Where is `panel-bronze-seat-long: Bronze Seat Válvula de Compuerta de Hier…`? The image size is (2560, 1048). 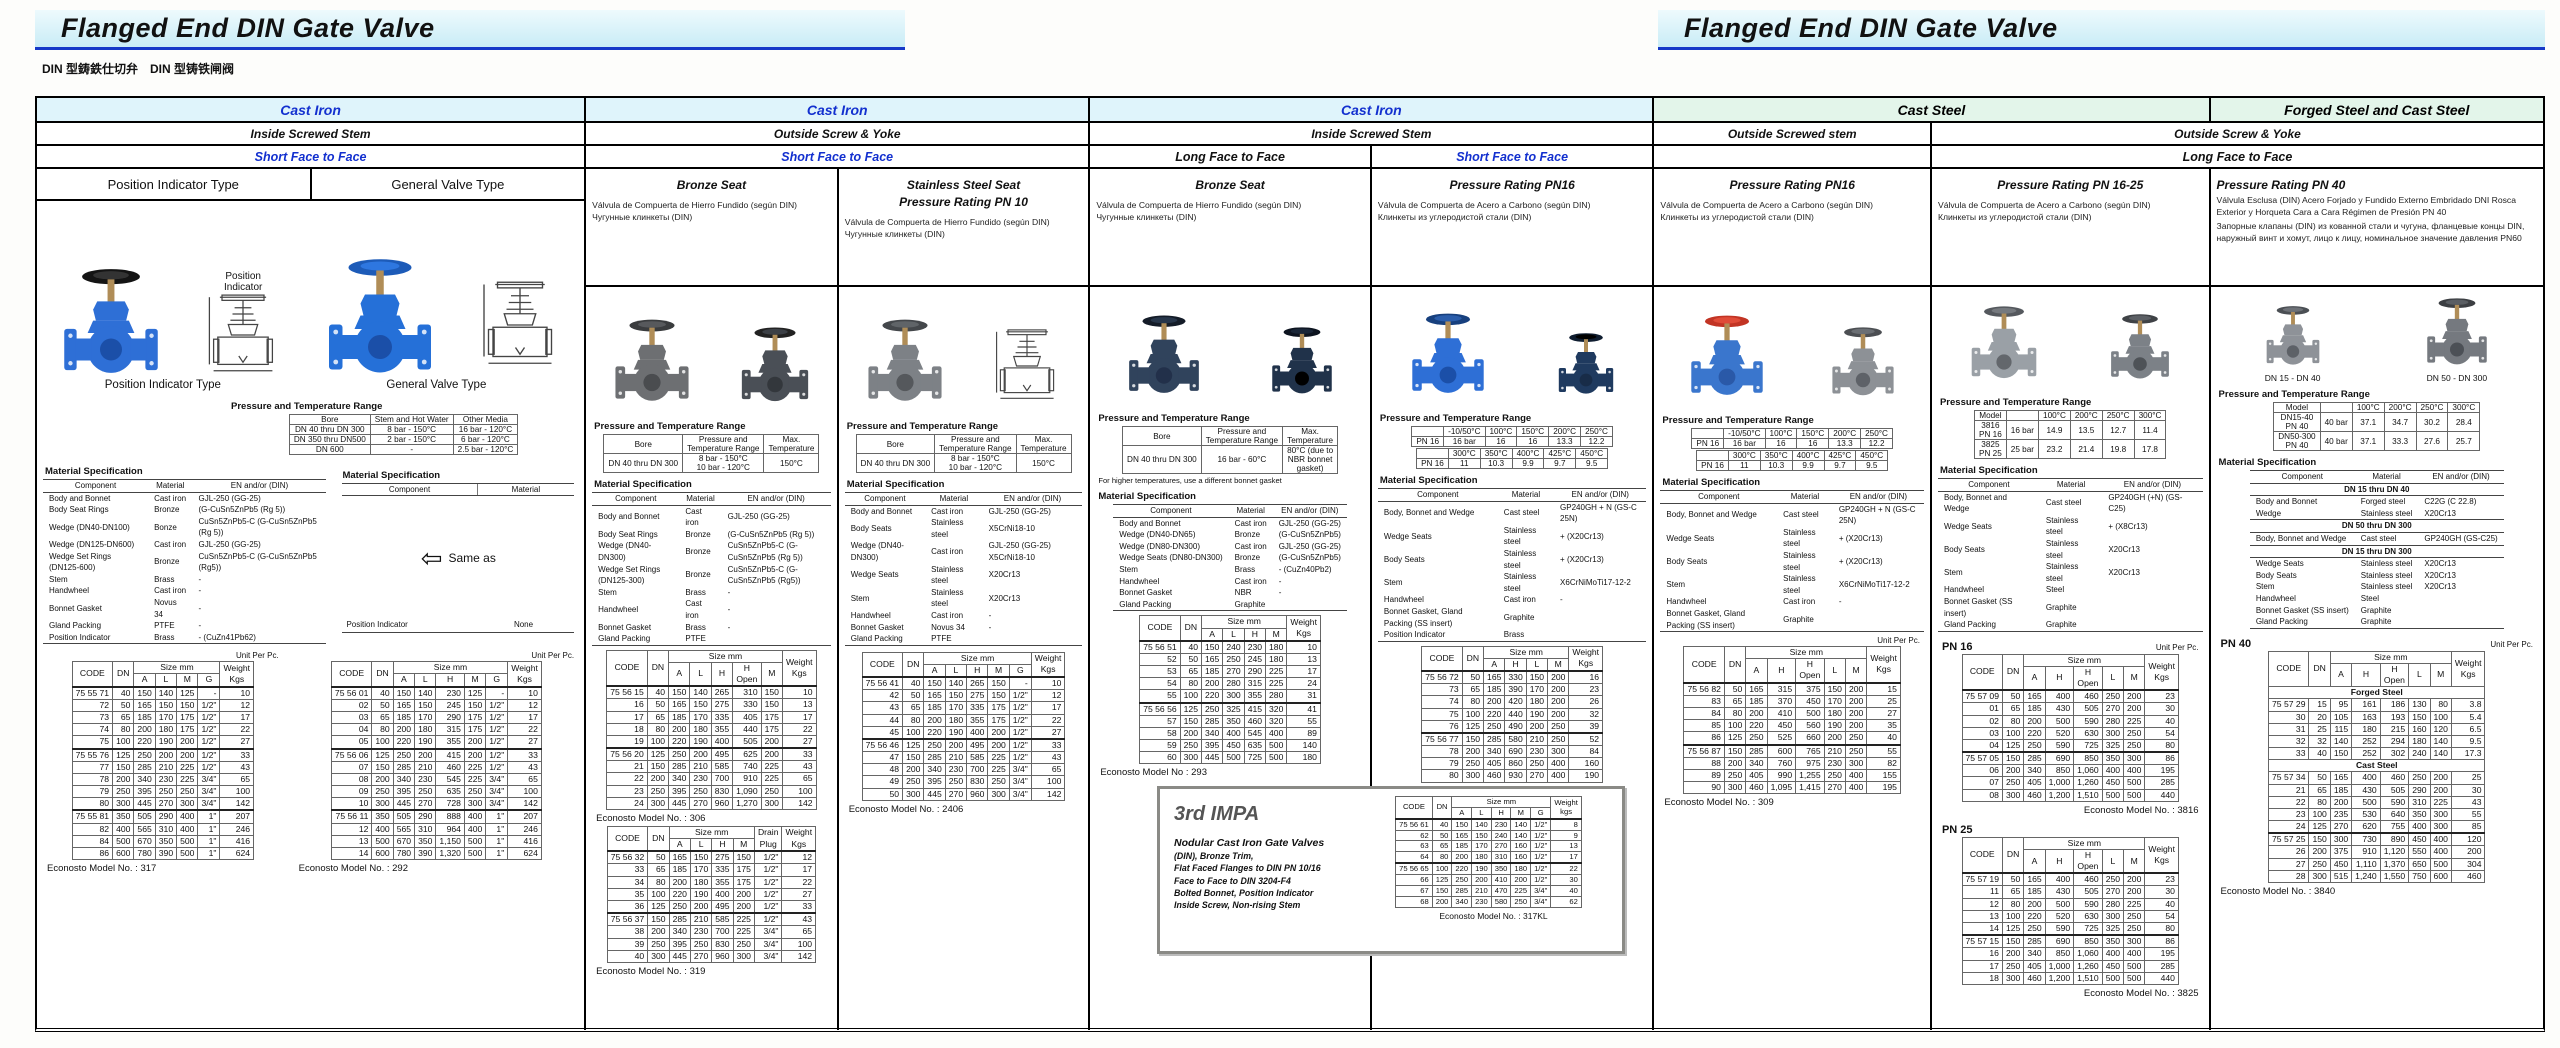
panel-bronze-seat-long: Bronze Seat Válvula de Compuerta de Hier… is located at coordinates (1231, 599).